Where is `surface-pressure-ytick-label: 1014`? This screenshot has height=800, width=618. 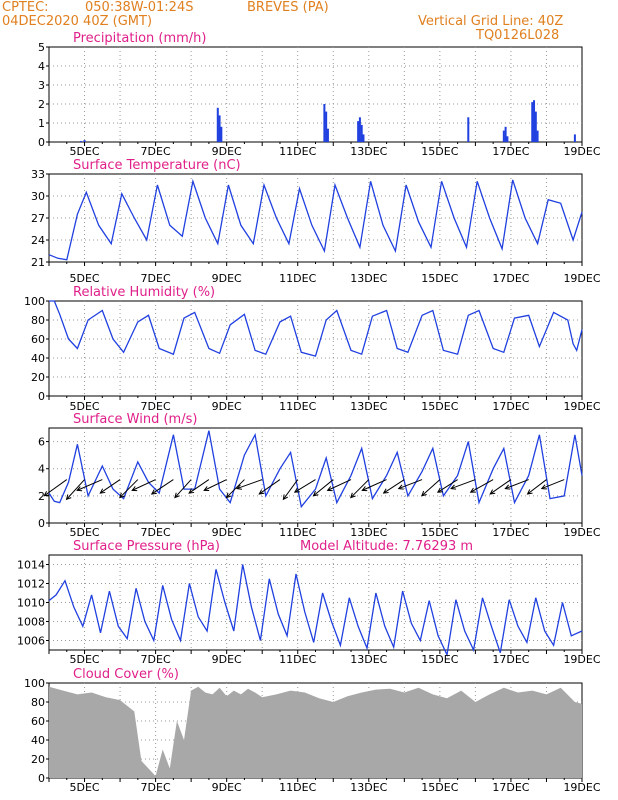
surface-pressure-ytick-label: 1014 is located at coordinates (31, 565).